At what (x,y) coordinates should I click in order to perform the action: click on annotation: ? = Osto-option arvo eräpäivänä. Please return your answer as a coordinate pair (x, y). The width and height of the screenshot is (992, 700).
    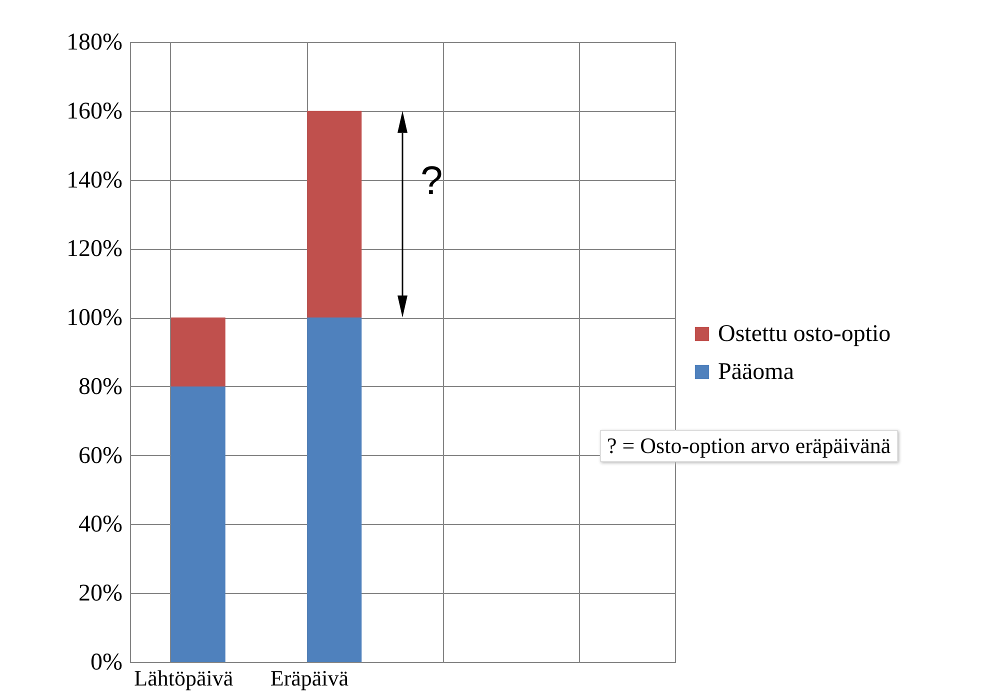
    Looking at the image, I should click on (749, 446).